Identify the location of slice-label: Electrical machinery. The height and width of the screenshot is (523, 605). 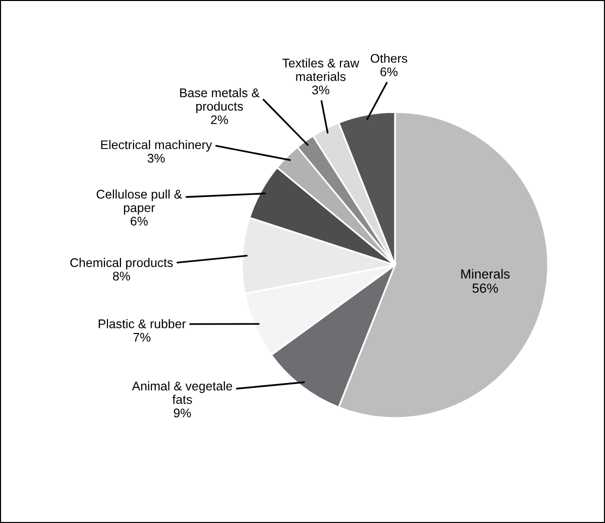
(156, 146).